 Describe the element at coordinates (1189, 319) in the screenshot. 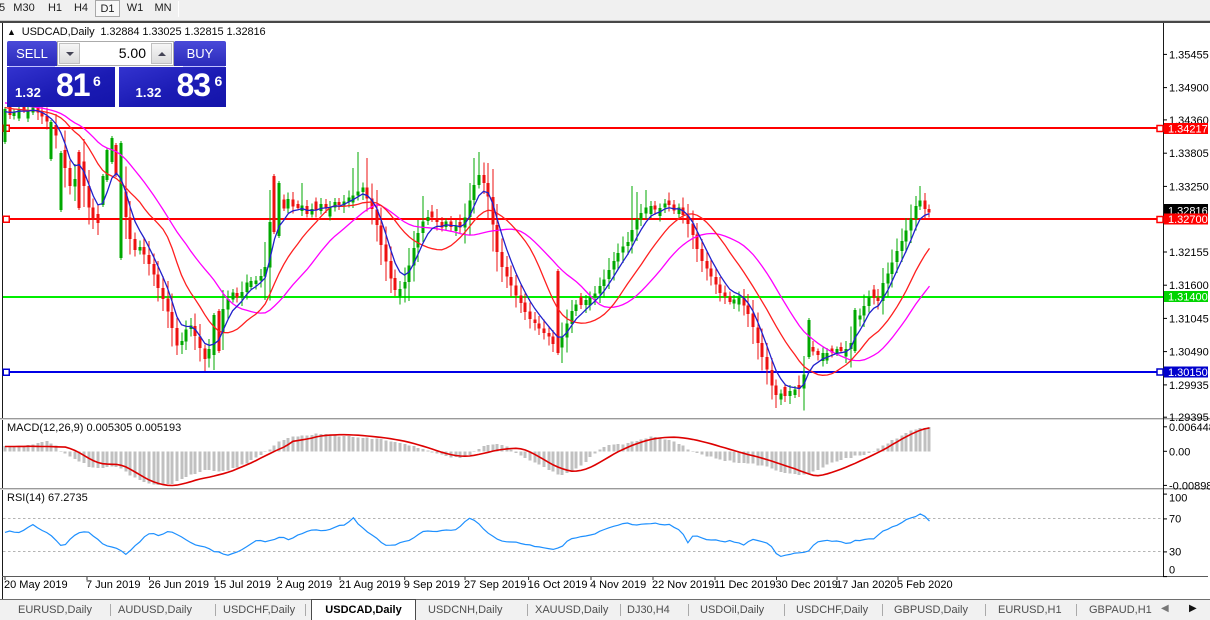

I see `svg-text: 1.31045` at that location.